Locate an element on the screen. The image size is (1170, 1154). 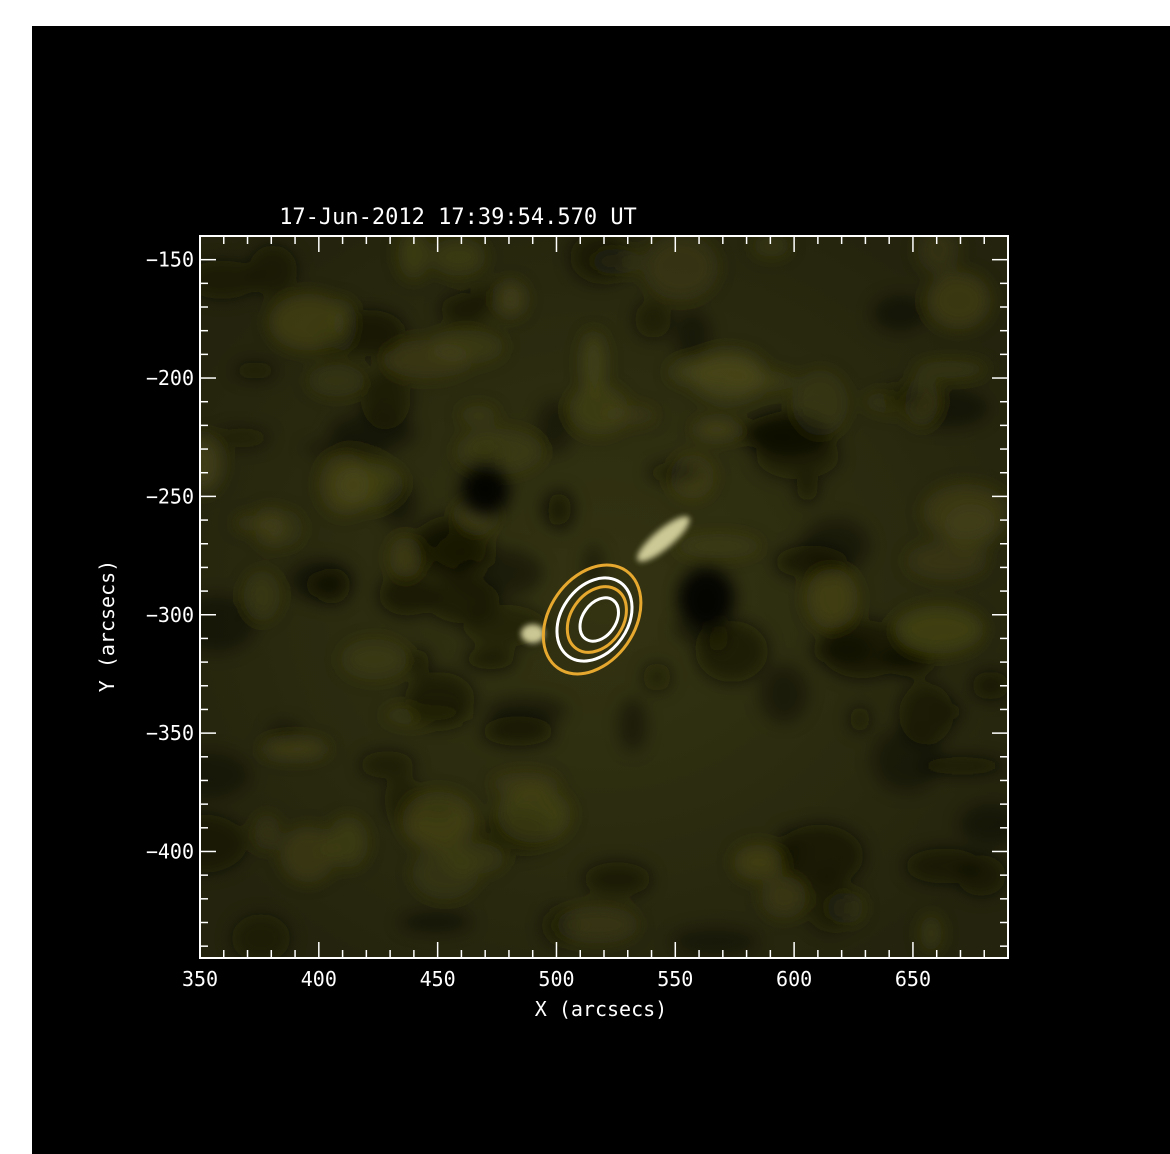
contour-layer is located at coordinates (592, 619).